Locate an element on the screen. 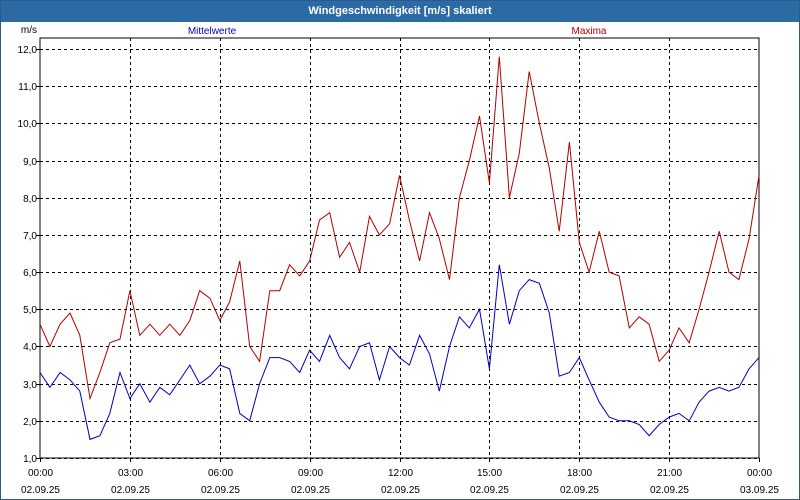  x-tick-time: 06:00 is located at coordinates (220, 473).